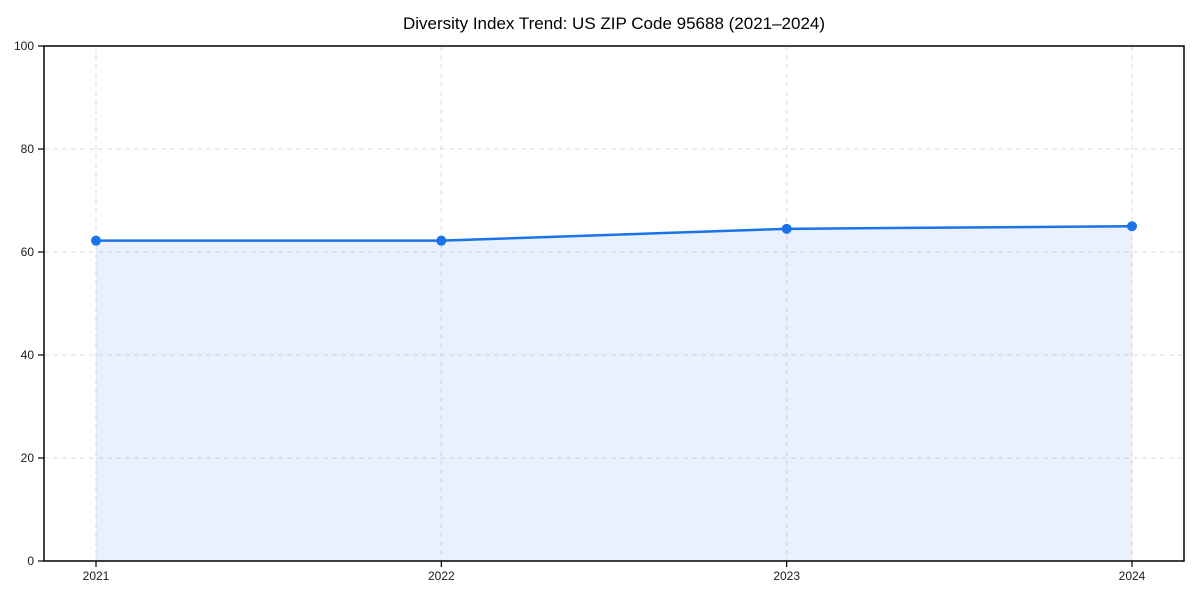 Image resolution: width=1200 pixels, height=600 pixels. Describe the element at coordinates (24, 46) in the screenshot. I see `y-tick-label: 100` at that location.